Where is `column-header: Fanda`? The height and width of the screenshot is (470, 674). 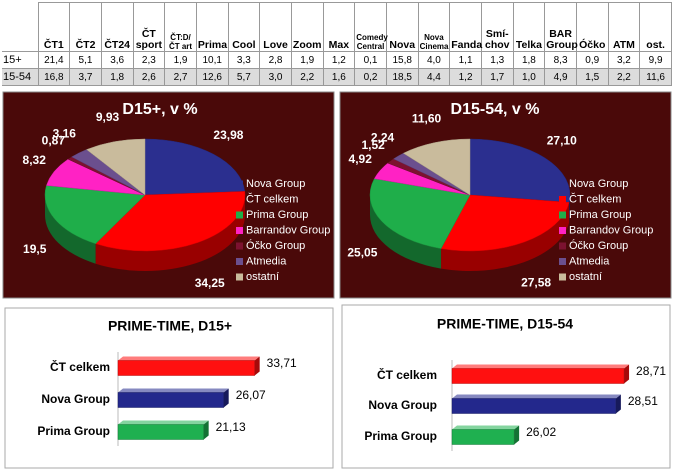
column-header: Fanda is located at coordinates (465, 27).